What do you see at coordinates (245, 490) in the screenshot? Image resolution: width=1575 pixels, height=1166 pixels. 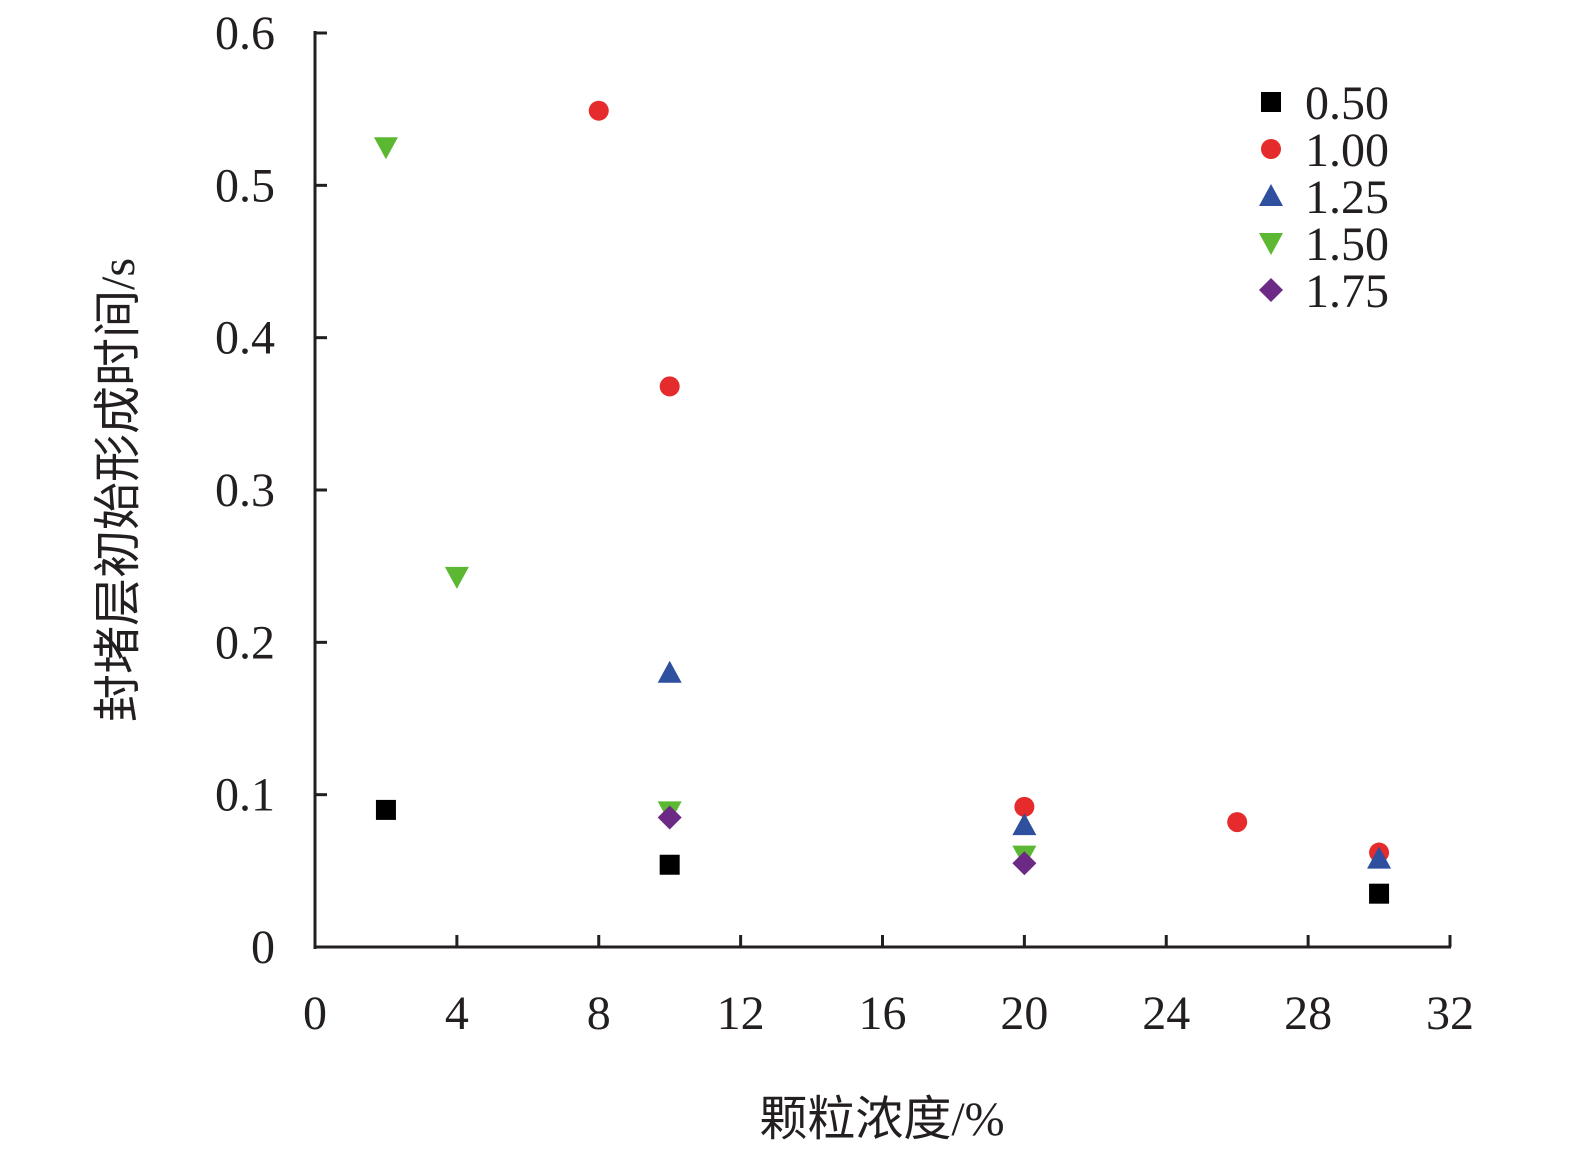 I see `y-tick-label: 0.3` at bounding box center [245, 490].